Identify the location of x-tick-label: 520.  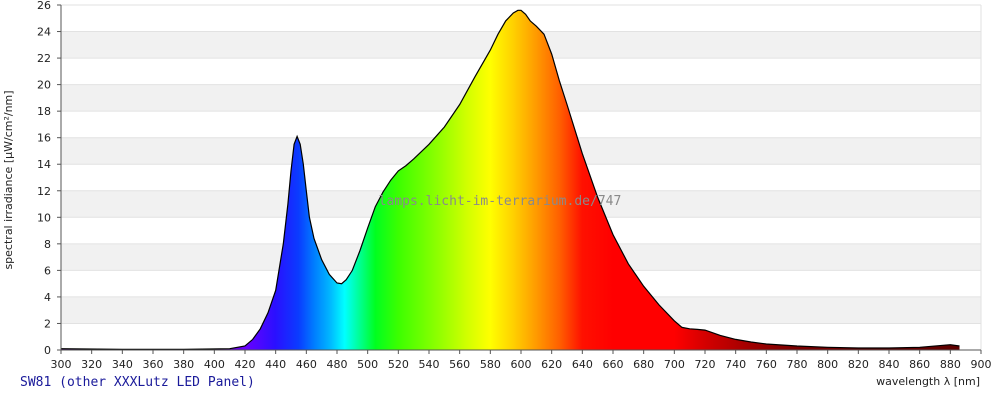
(398, 364).